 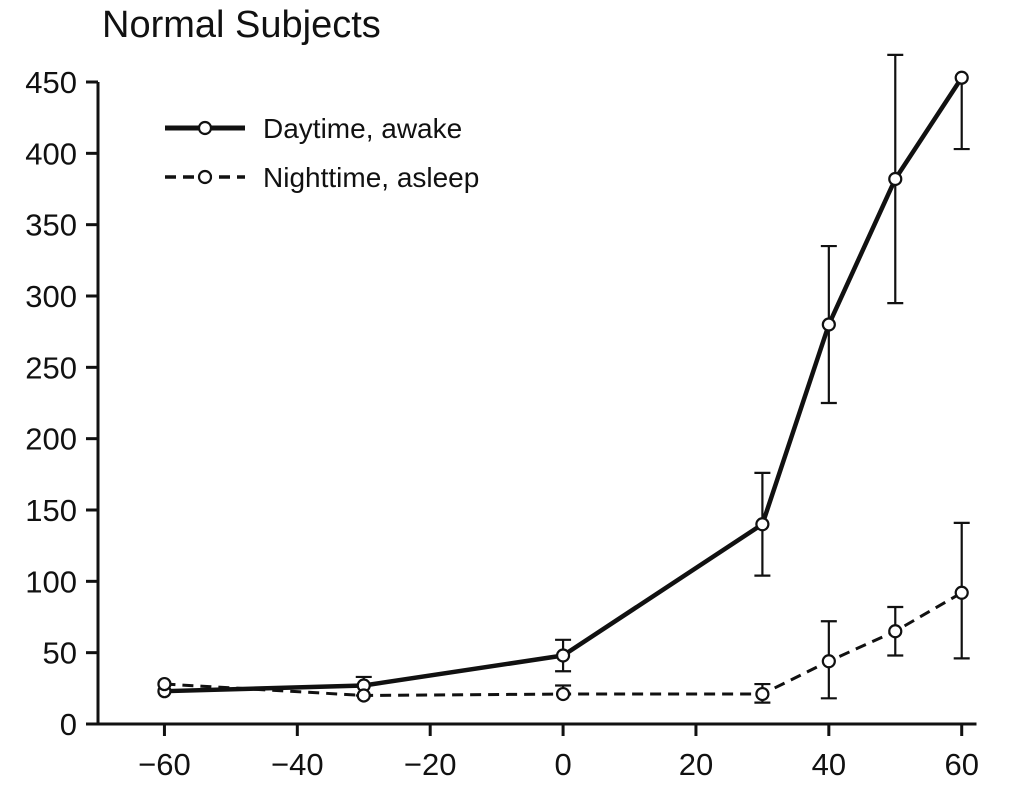 What do you see at coordinates (562, 764) in the screenshot?
I see `x-tick-label: 0` at bounding box center [562, 764].